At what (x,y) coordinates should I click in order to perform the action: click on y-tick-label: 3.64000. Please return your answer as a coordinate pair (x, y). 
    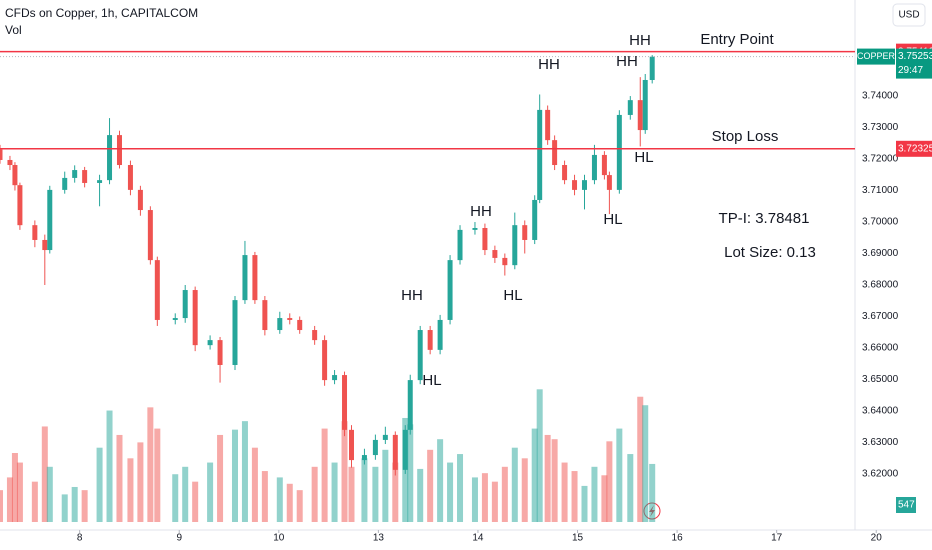
    Looking at the image, I should click on (880, 411).